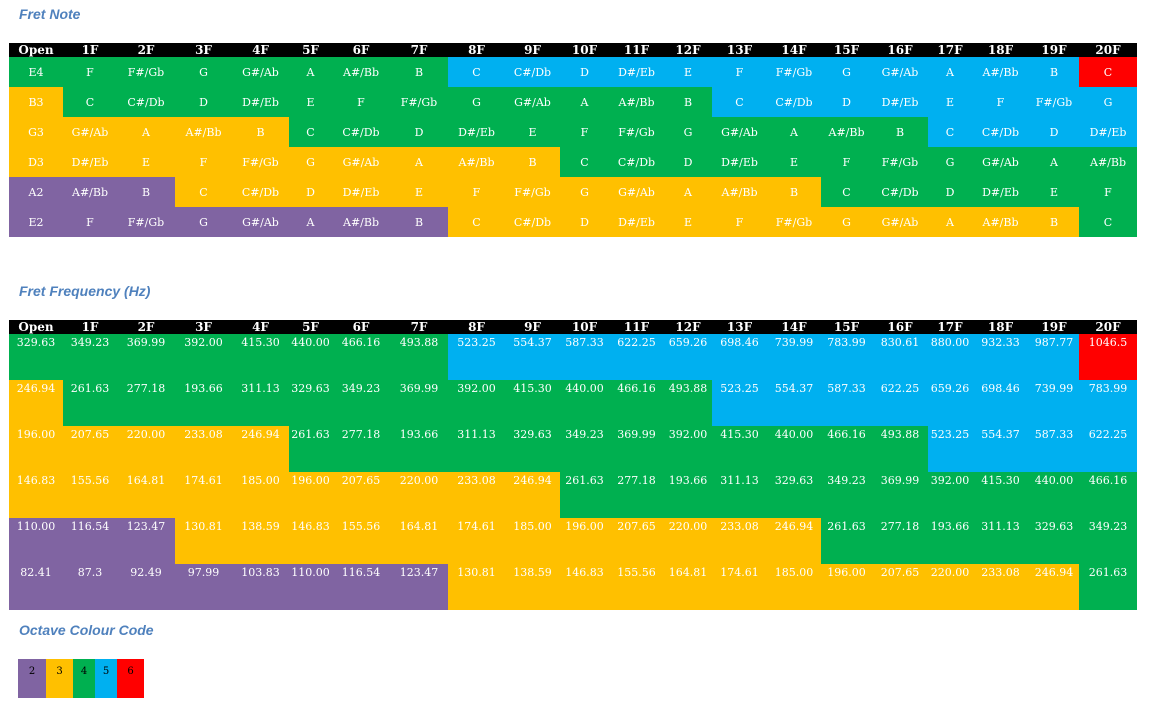 This screenshot has height=716, width=1172. What do you see at coordinates (310, 327) in the screenshot?
I see `column-header: 5F` at bounding box center [310, 327].